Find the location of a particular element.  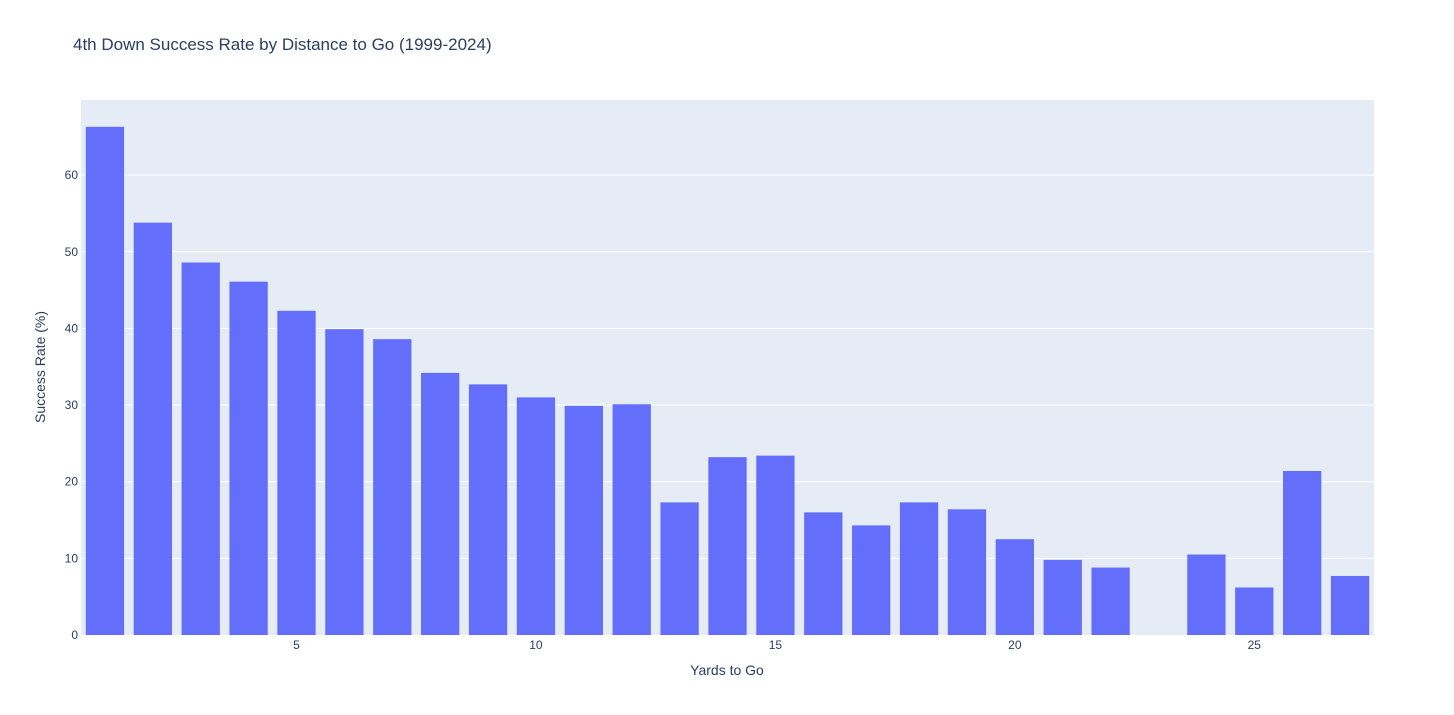

y-tick-label: 50 is located at coordinates (72, 252).